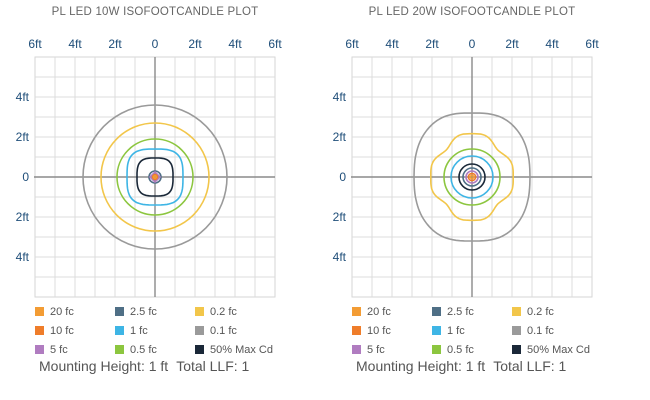 This screenshot has height=400, width=650. I want to click on legend-label: 2.5 fc, so click(460, 311).